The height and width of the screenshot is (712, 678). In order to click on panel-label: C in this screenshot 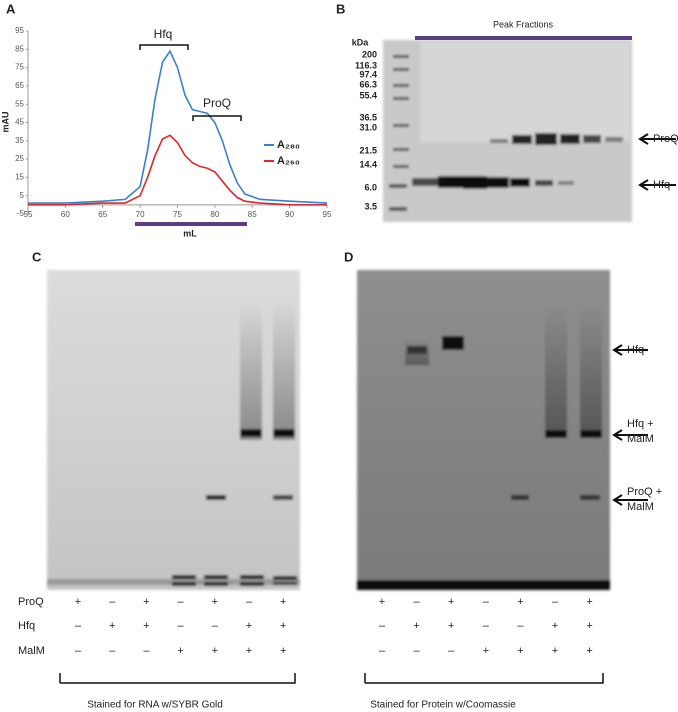, I will do `click(37, 256)`.